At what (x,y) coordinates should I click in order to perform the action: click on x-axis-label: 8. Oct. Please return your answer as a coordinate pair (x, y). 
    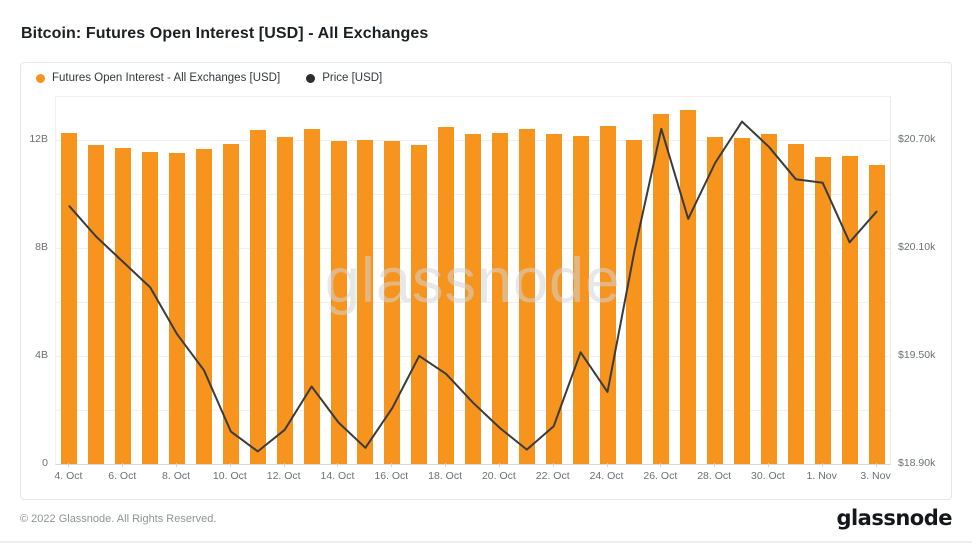
    Looking at the image, I should click on (176, 476).